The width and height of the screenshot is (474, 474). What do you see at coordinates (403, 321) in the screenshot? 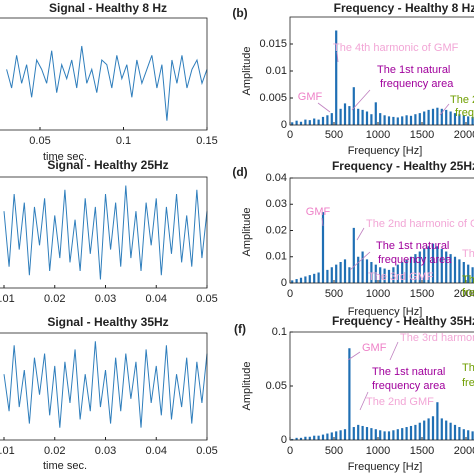
I see `chart-title: Frequency - Healthy 35Hz` at bounding box center [403, 321].